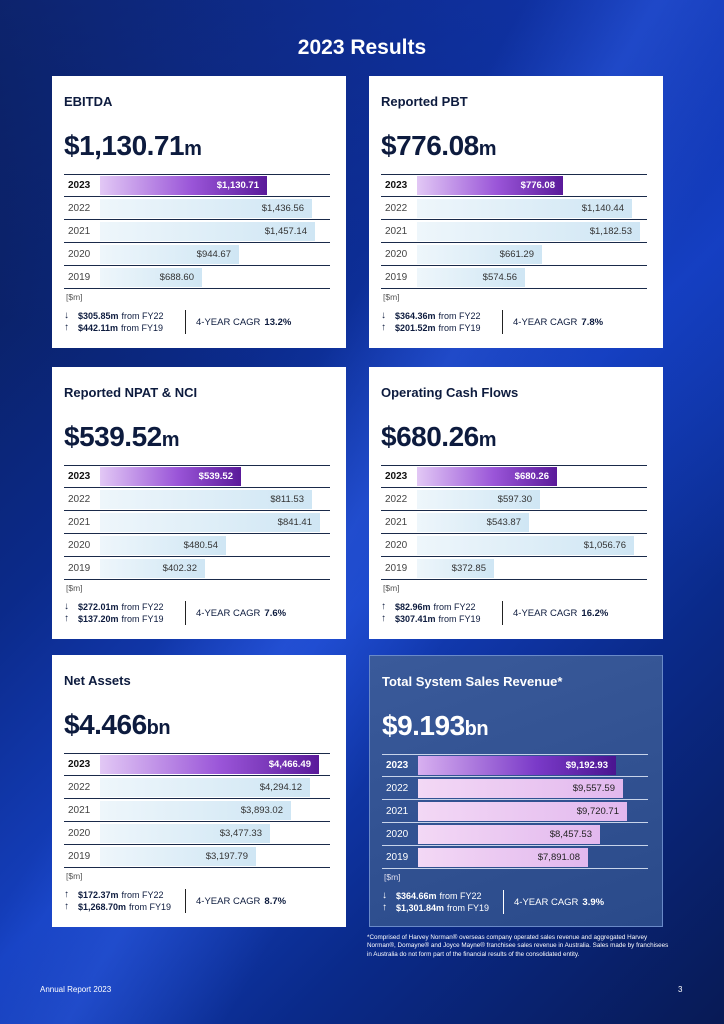  I want to click on change-amount: $305.85m, so click(98, 316).